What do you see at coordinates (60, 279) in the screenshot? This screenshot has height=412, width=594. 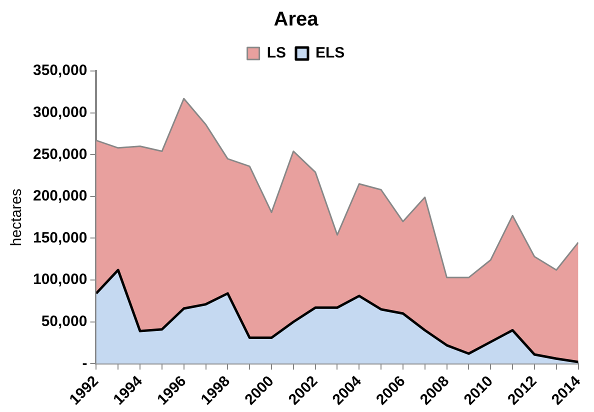 I see `y-tick-label: 100,000` at bounding box center [60, 279].